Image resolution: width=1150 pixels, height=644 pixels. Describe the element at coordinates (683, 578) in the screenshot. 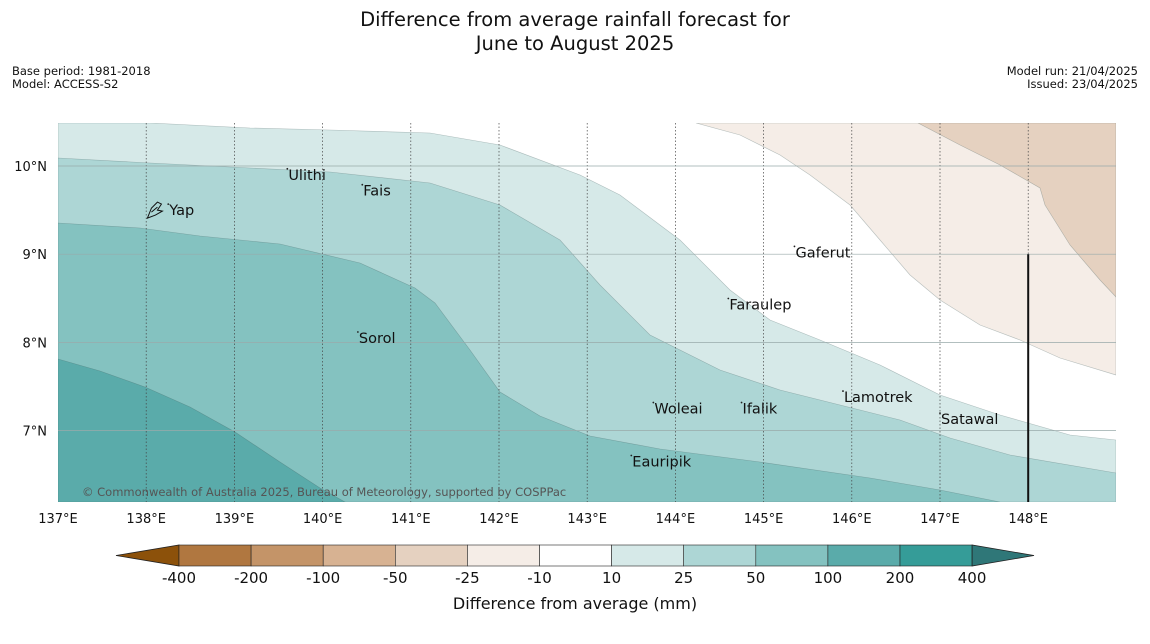

I see `colorbar-tick-label: 25` at that location.